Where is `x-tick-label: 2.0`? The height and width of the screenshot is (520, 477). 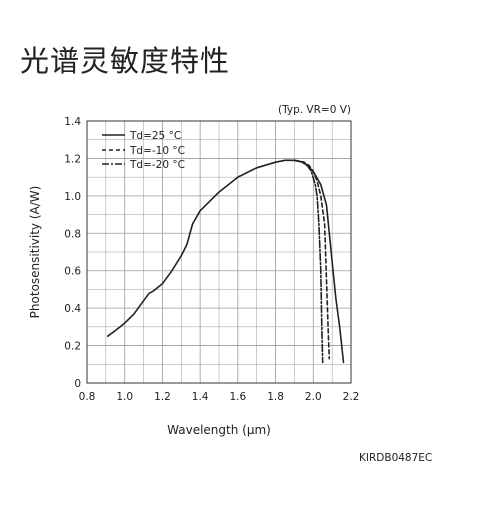
x-tick-label: 2.0 is located at coordinates (313, 397).